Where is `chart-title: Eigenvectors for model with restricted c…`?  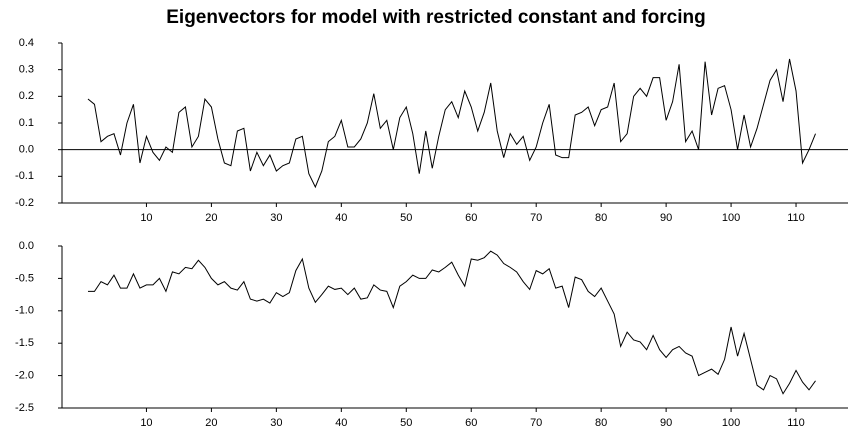 chart-title: Eigenvectors for model with restricted c… is located at coordinates (435, 17).